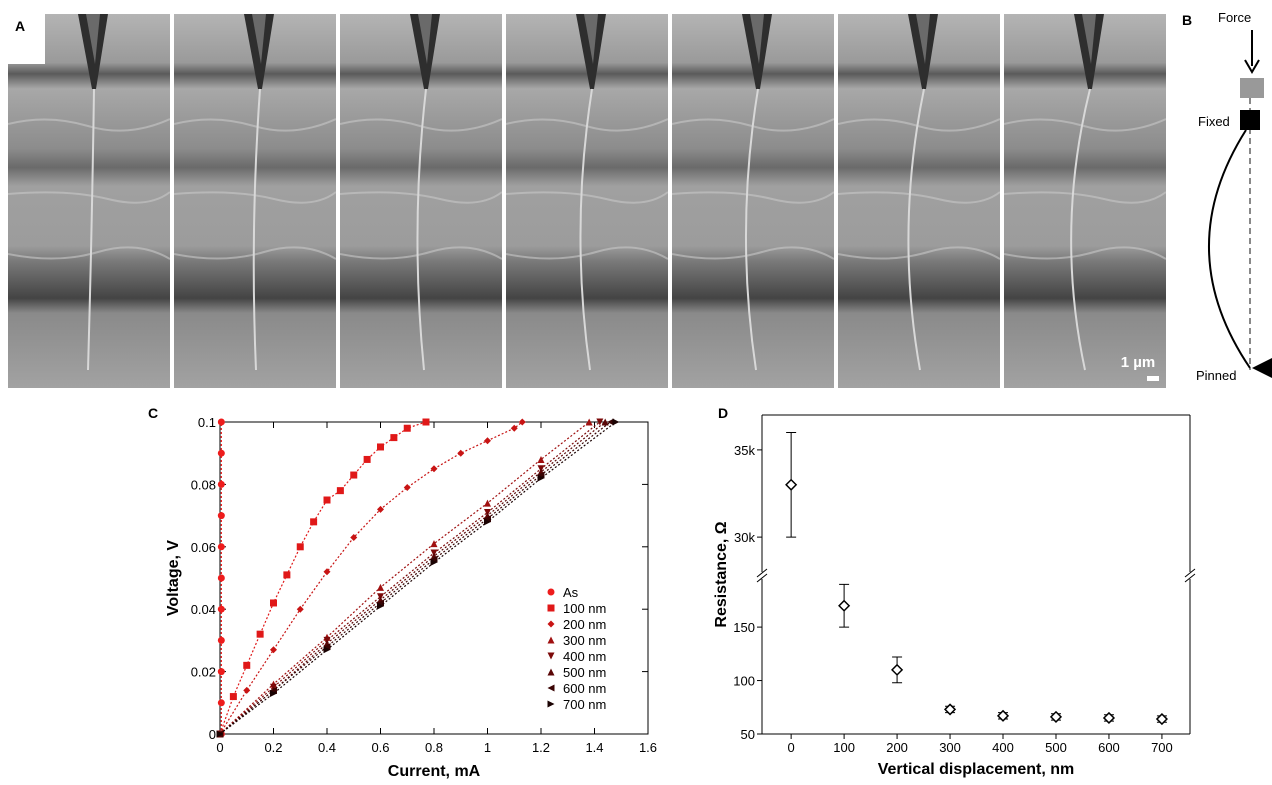 The image size is (1272, 785). Describe the element at coordinates (541, 747) in the screenshot. I see `x-tick-label: 1.2` at that location.